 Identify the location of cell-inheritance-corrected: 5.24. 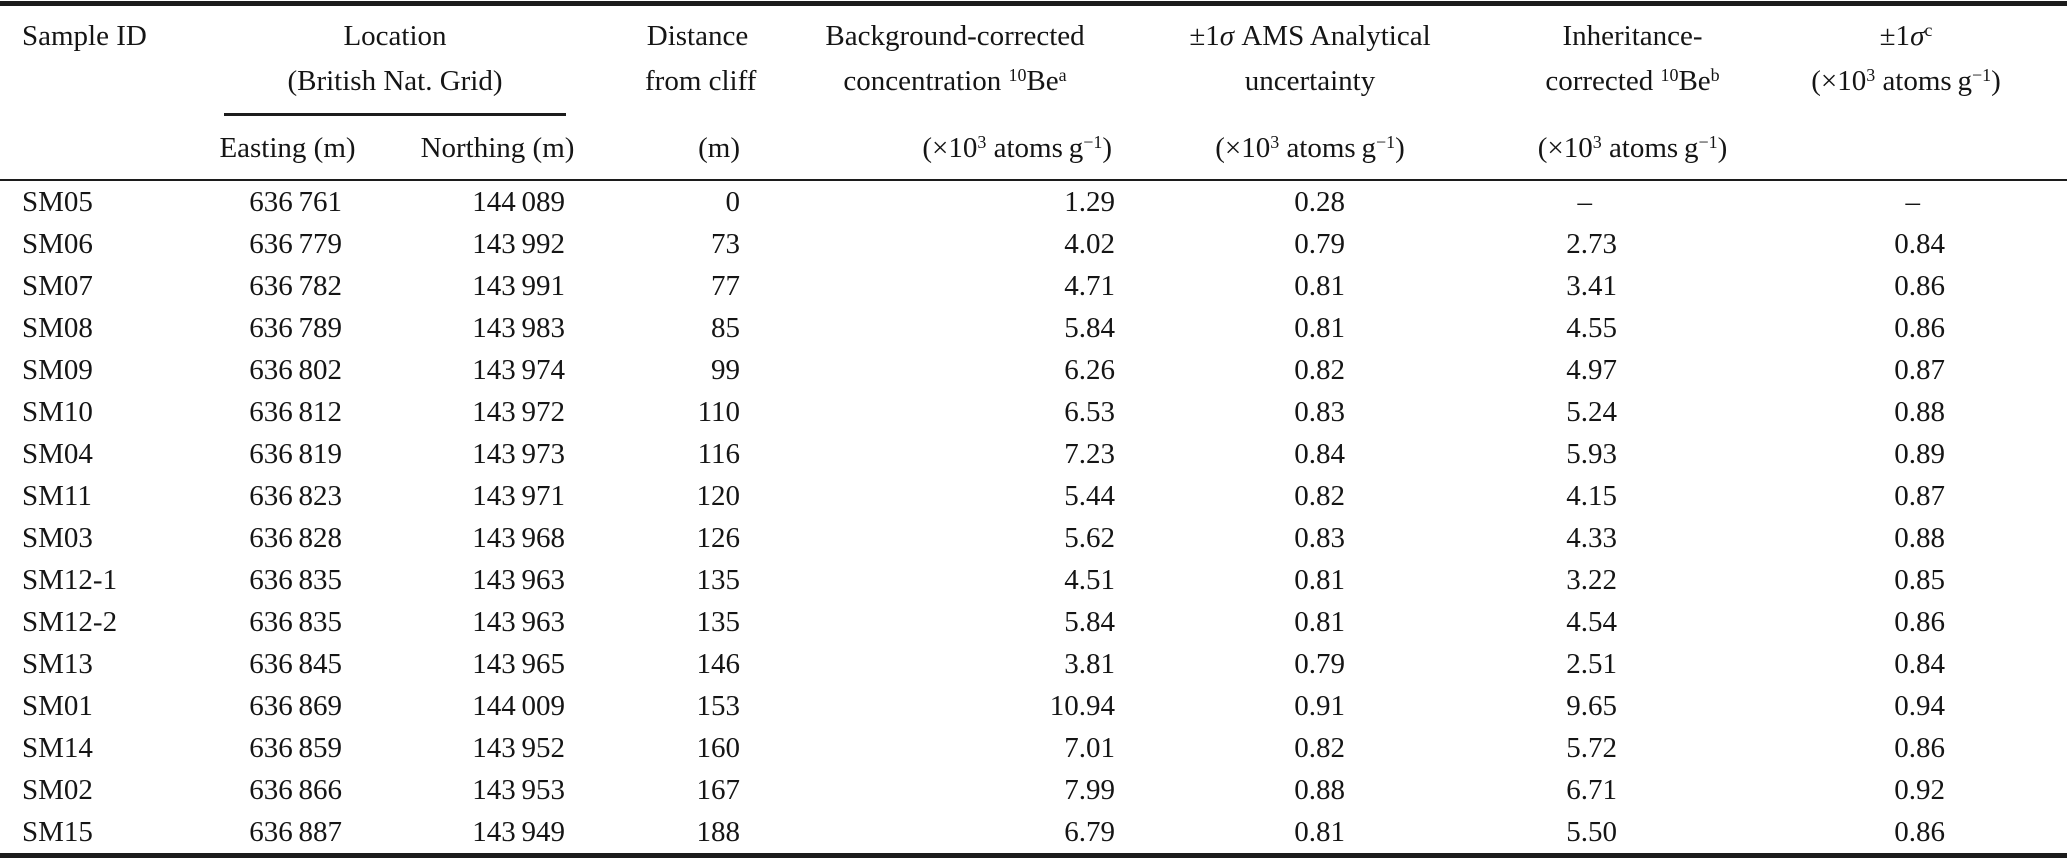
(1591, 412).